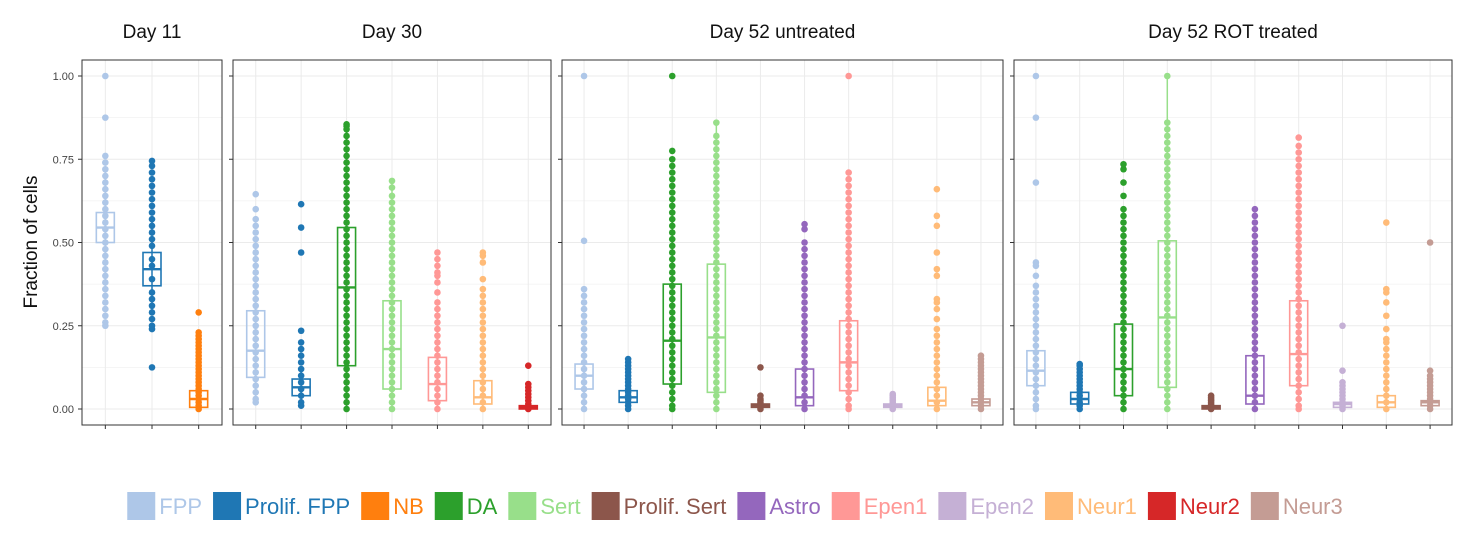 This screenshot has width=1470, height=540. I want to click on legend-label: Neur2, so click(1210, 506).